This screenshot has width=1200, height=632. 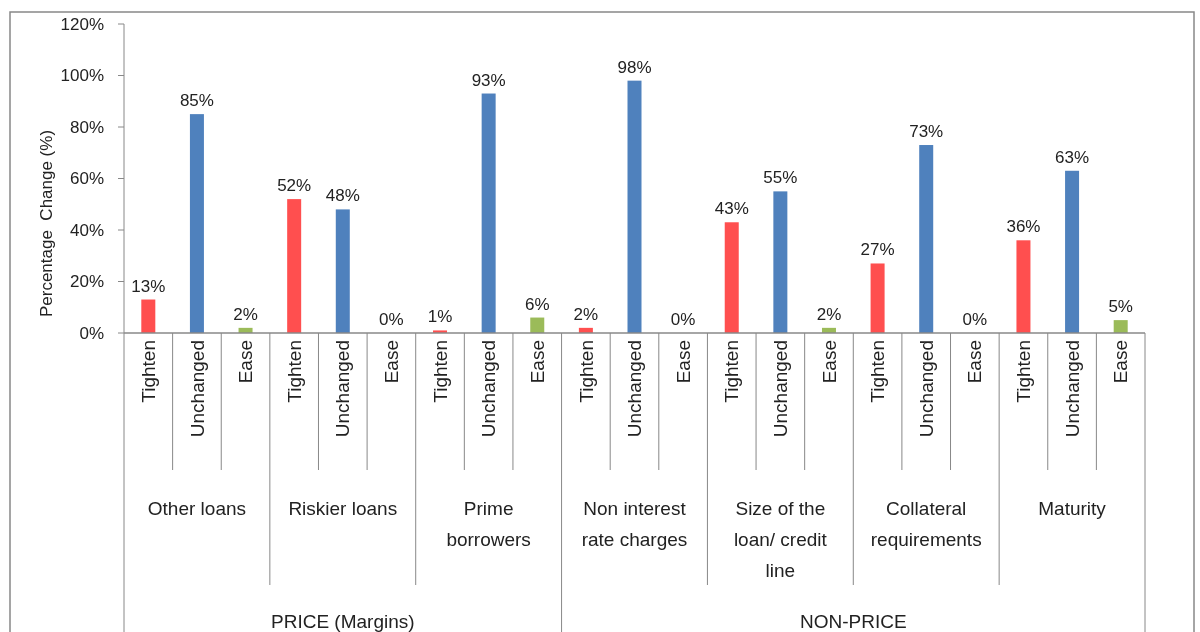 I want to click on data-label: 55%, so click(x=780, y=178).